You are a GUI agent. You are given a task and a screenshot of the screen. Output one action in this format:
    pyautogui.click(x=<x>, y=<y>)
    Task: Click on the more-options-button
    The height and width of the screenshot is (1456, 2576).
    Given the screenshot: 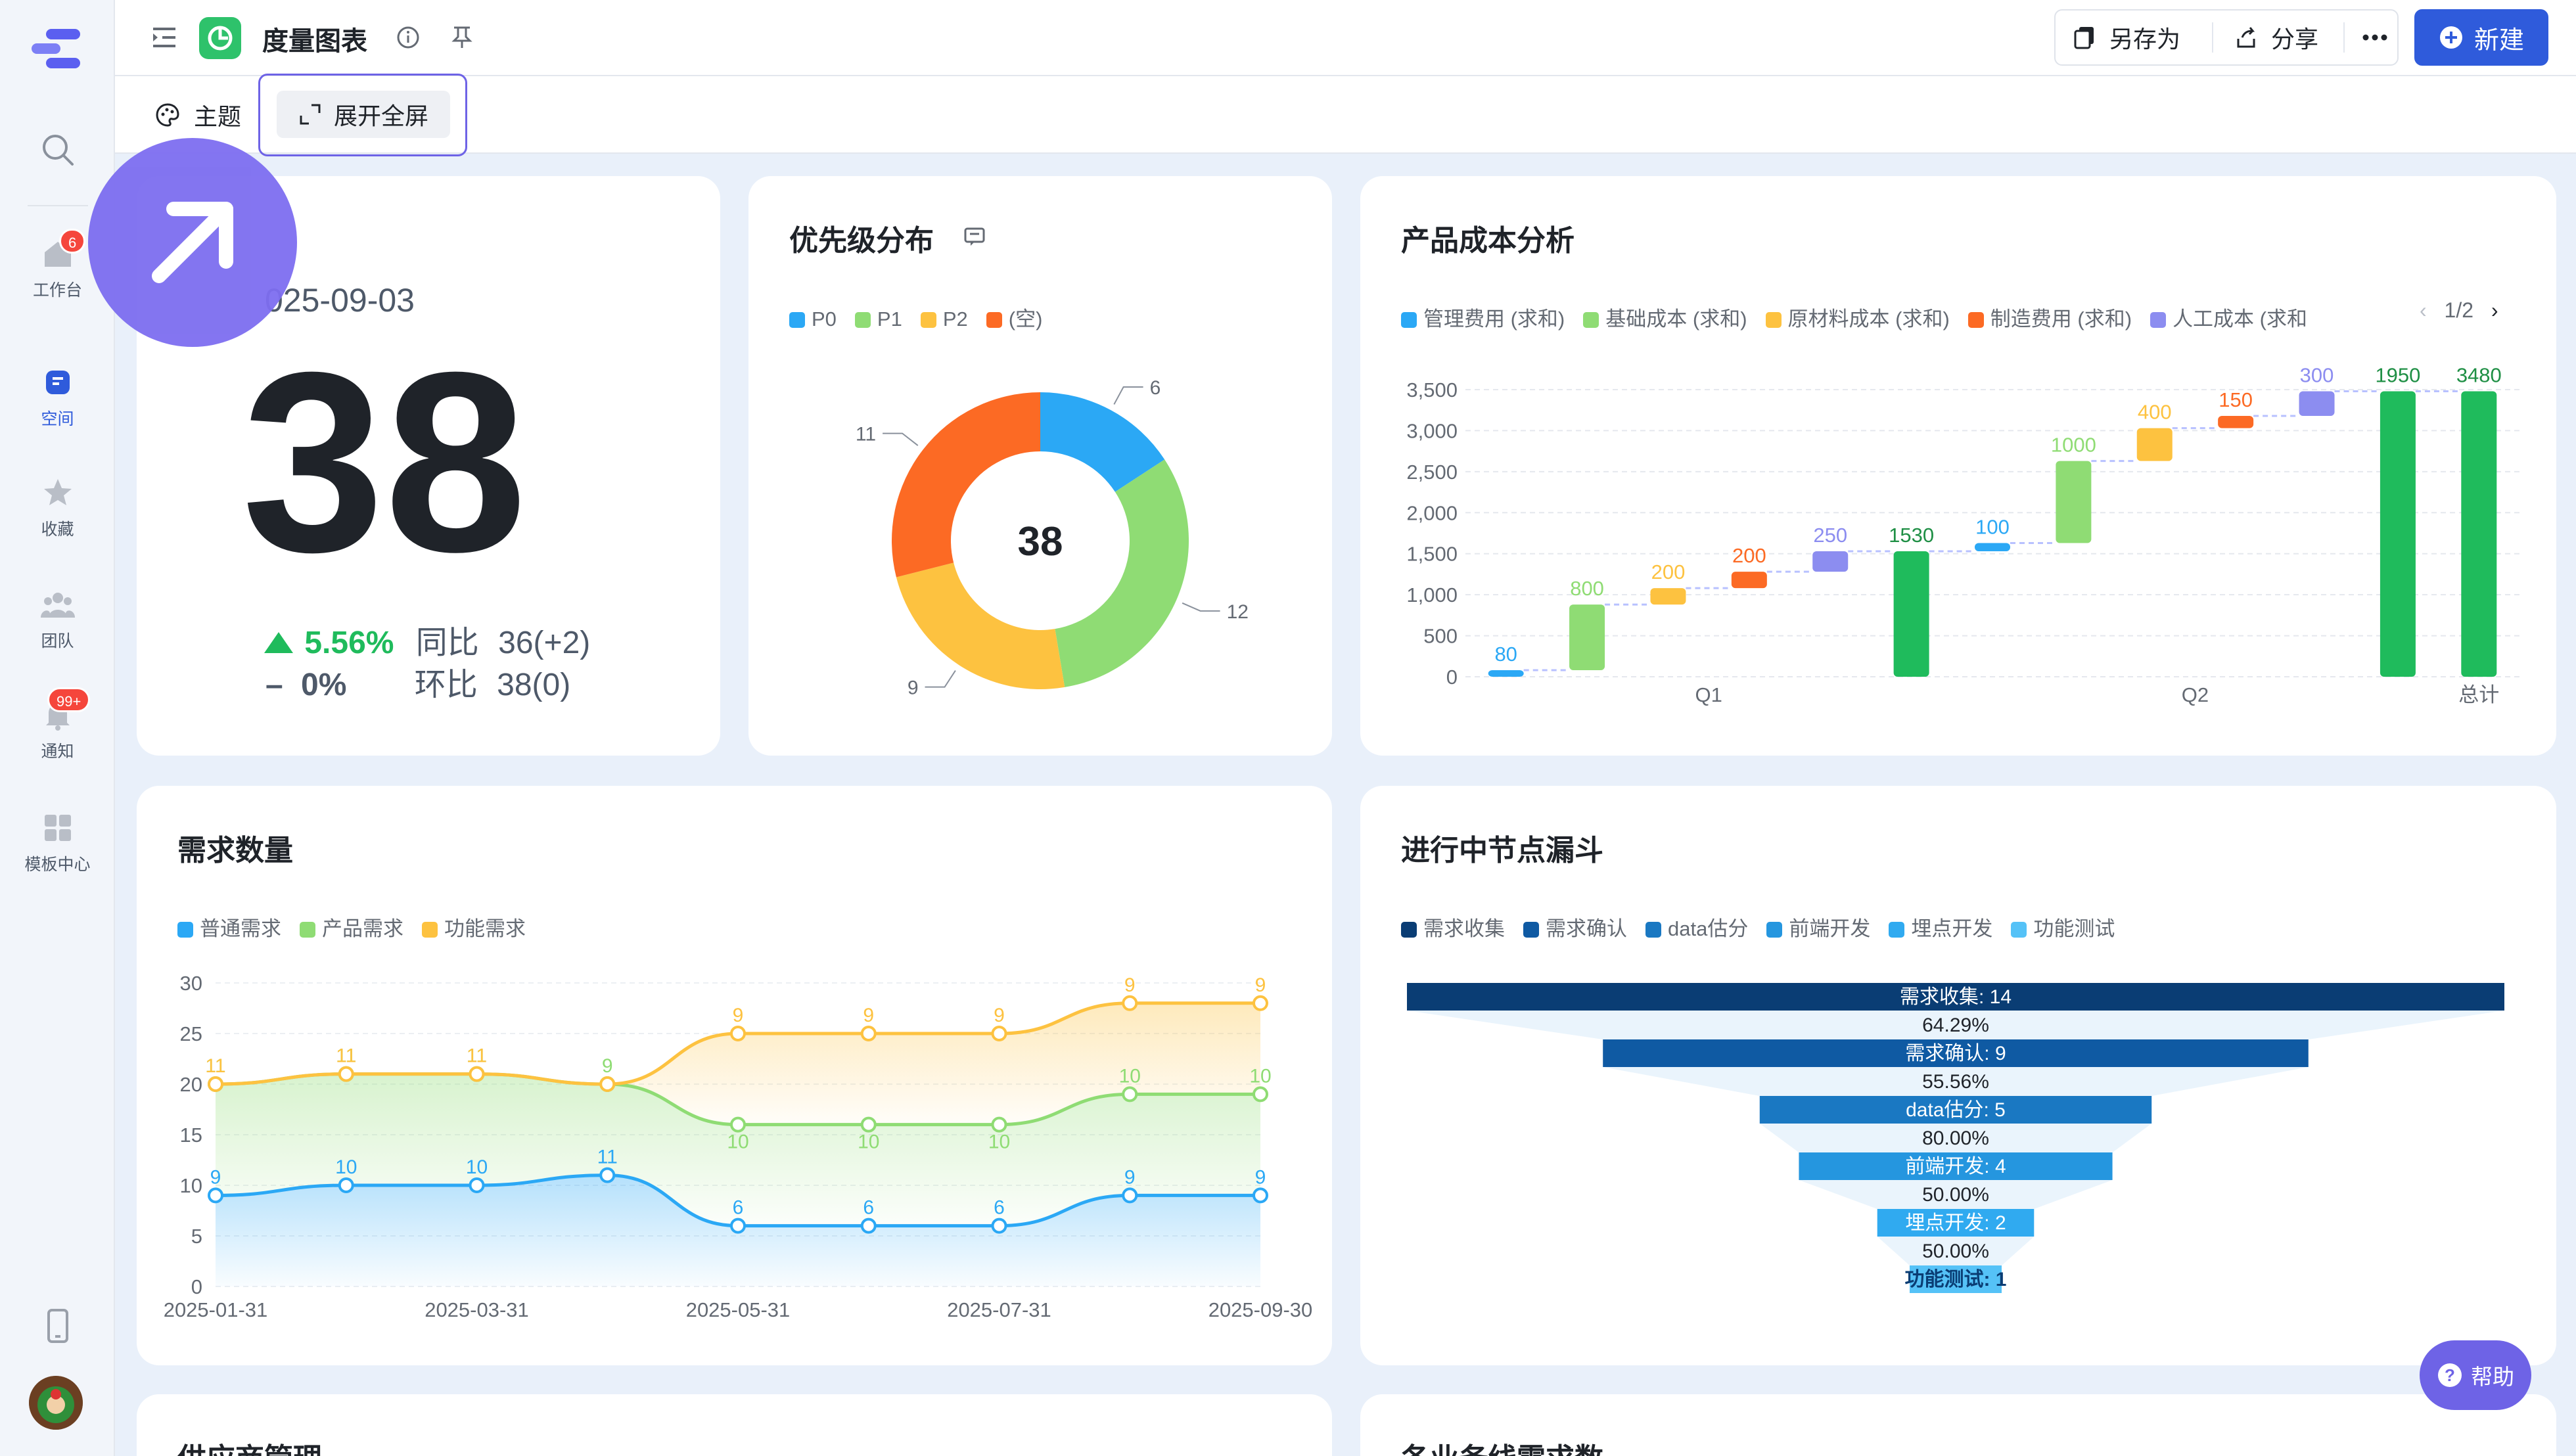 What is the action you would take?
    pyautogui.click(x=2375, y=37)
    